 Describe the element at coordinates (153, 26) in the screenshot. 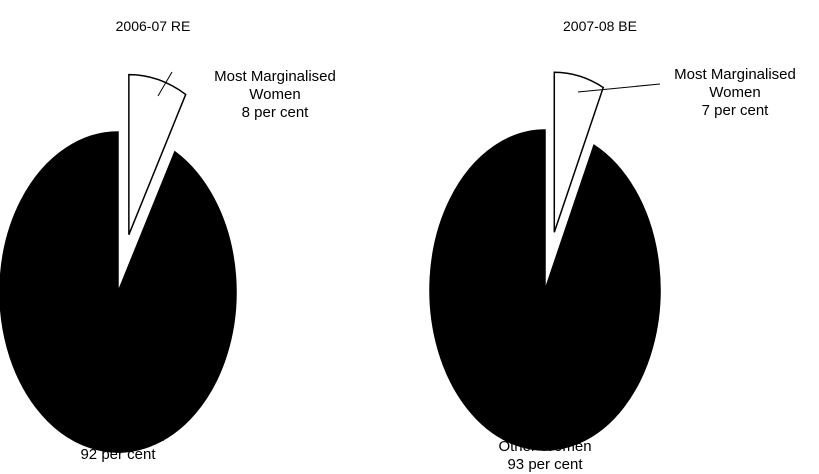

I see `chart-title: 2006-07 RE` at that location.